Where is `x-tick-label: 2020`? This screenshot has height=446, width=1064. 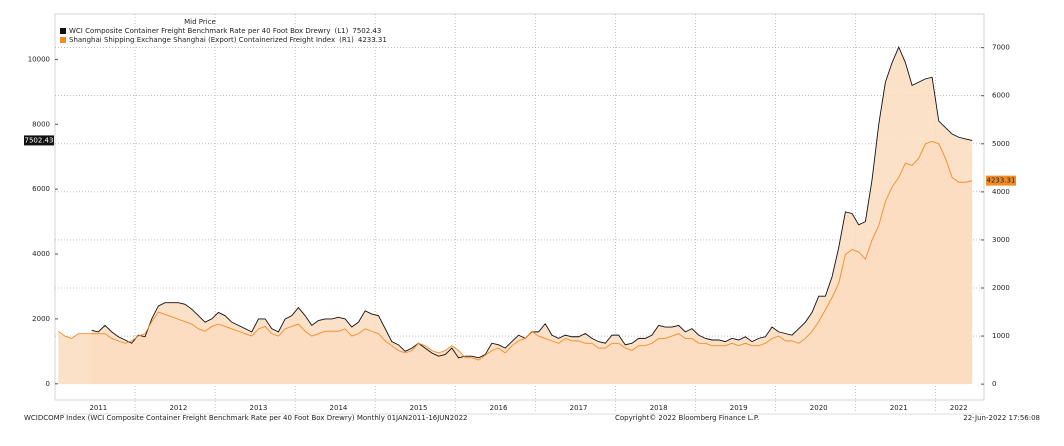 x-tick-label: 2020 is located at coordinates (819, 408).